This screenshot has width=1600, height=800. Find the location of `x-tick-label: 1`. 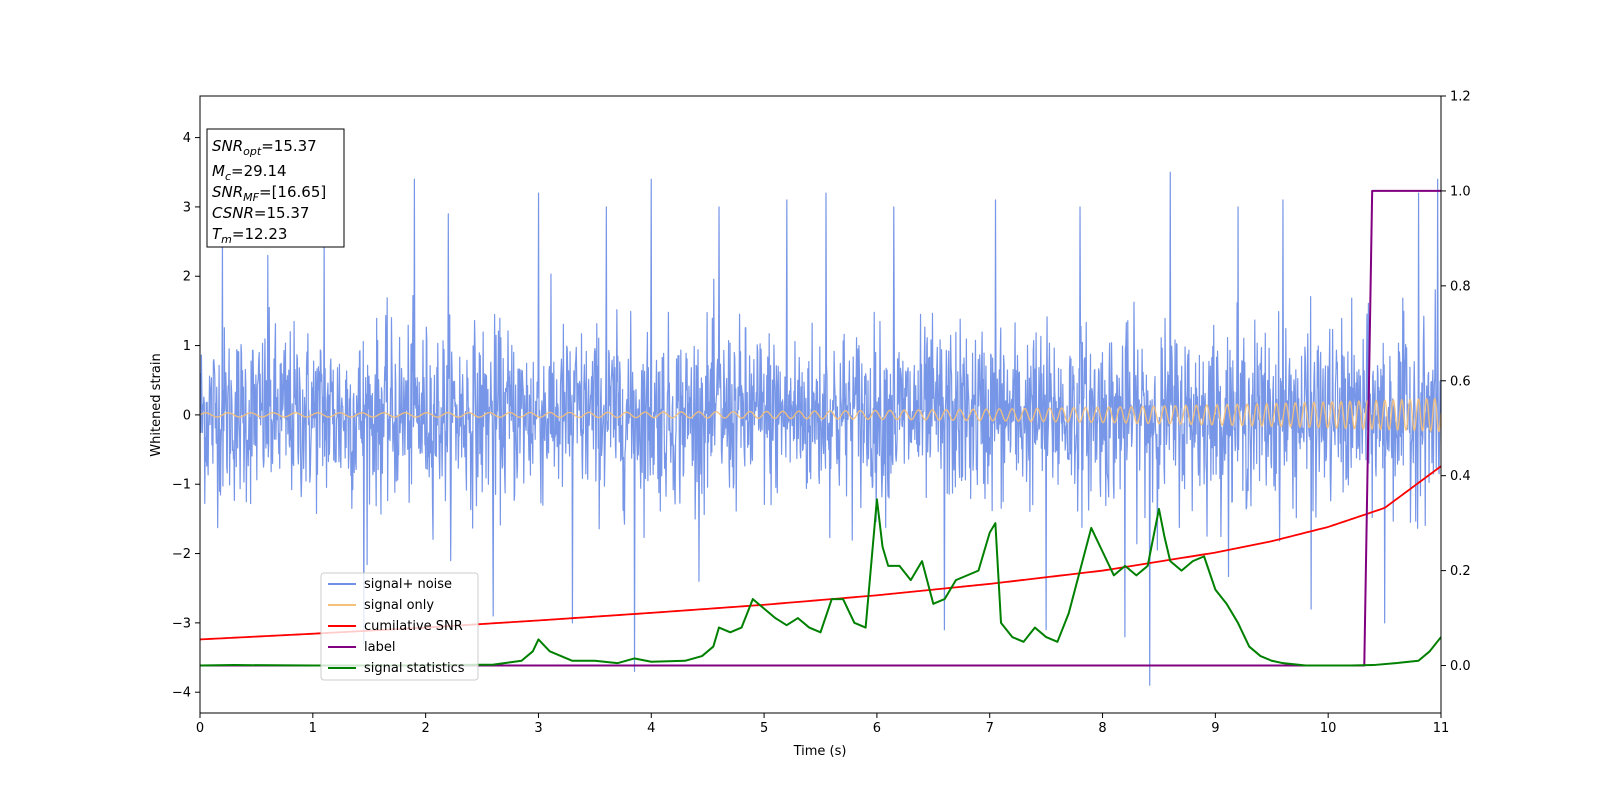

x-tick-label: 1 is located at coordinates (313, 728).